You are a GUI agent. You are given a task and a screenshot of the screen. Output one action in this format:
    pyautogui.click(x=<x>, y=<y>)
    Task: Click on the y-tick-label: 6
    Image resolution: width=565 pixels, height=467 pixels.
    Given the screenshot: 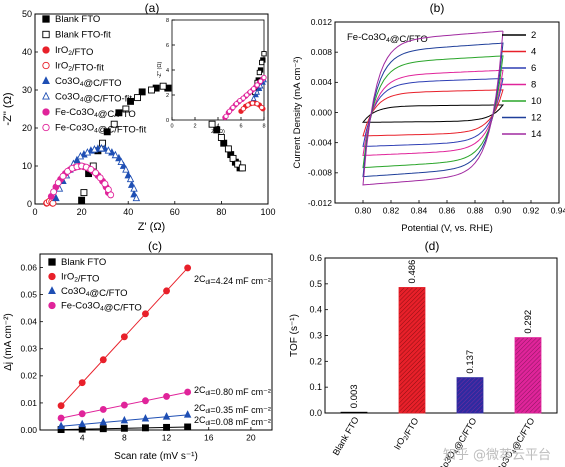 What is the action you would take?
    pyautogui.click(x=167, y=46)
    